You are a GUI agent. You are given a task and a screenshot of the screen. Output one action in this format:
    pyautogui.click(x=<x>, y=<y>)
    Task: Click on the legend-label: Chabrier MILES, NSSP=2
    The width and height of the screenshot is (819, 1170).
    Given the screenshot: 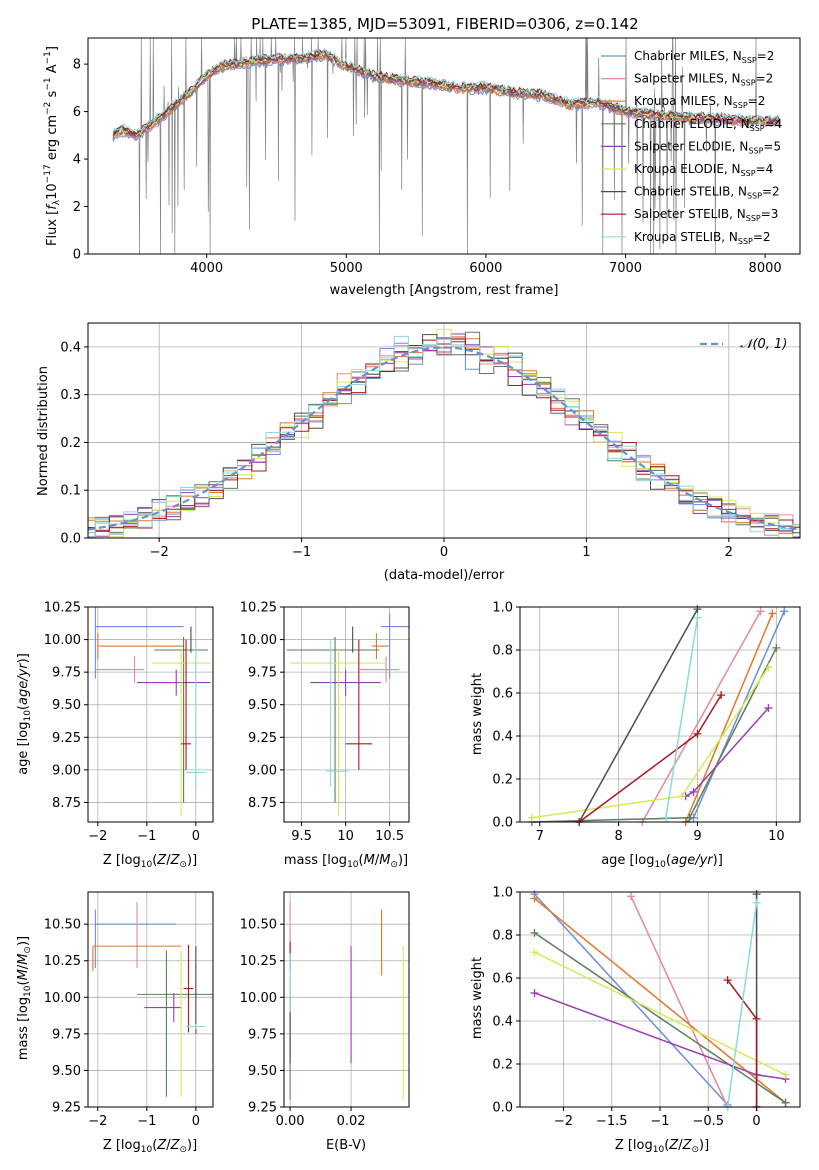 What is the action you would take?
    pyautogui.click(x=704, y=57)
    